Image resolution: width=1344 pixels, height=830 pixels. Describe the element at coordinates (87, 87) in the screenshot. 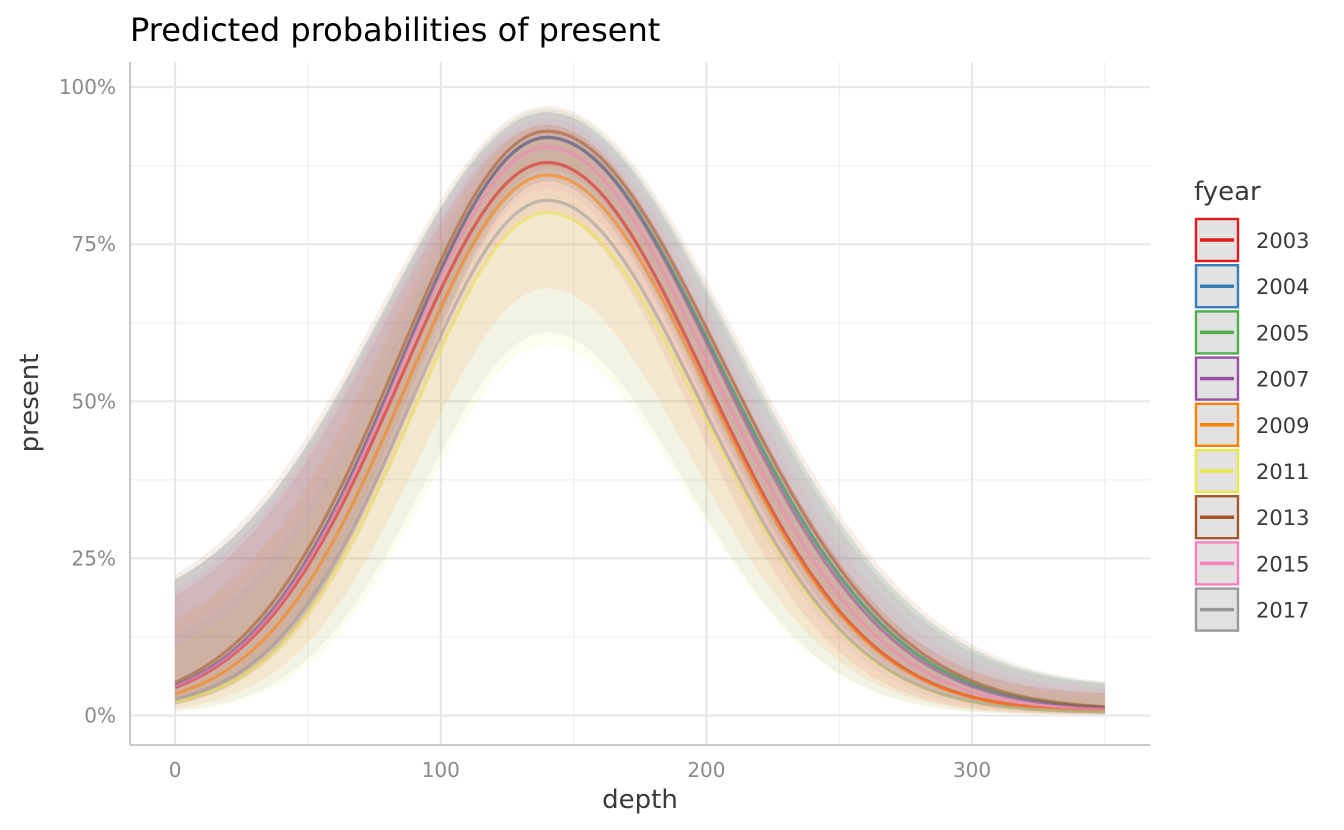

I see `y-tick-label: 100%` at that location.